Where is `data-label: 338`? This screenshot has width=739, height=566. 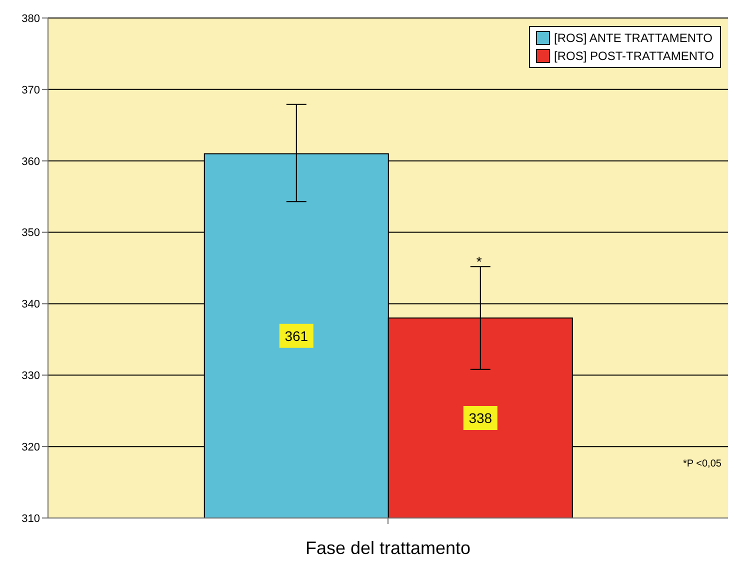
data-label: 338 is located at coordinates (480, 418).